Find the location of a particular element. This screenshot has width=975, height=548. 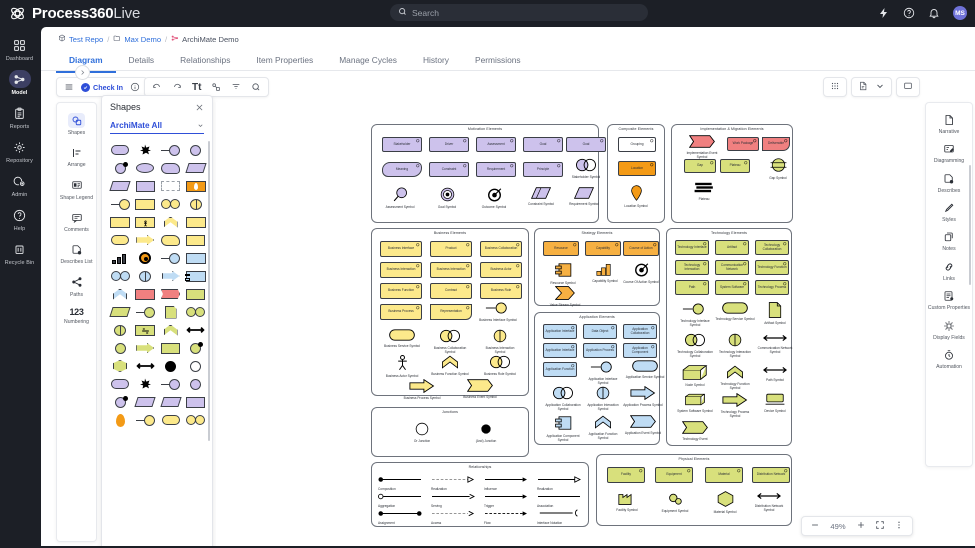

diagram-symbol: Or Junction is located at coordinates (422, 433).